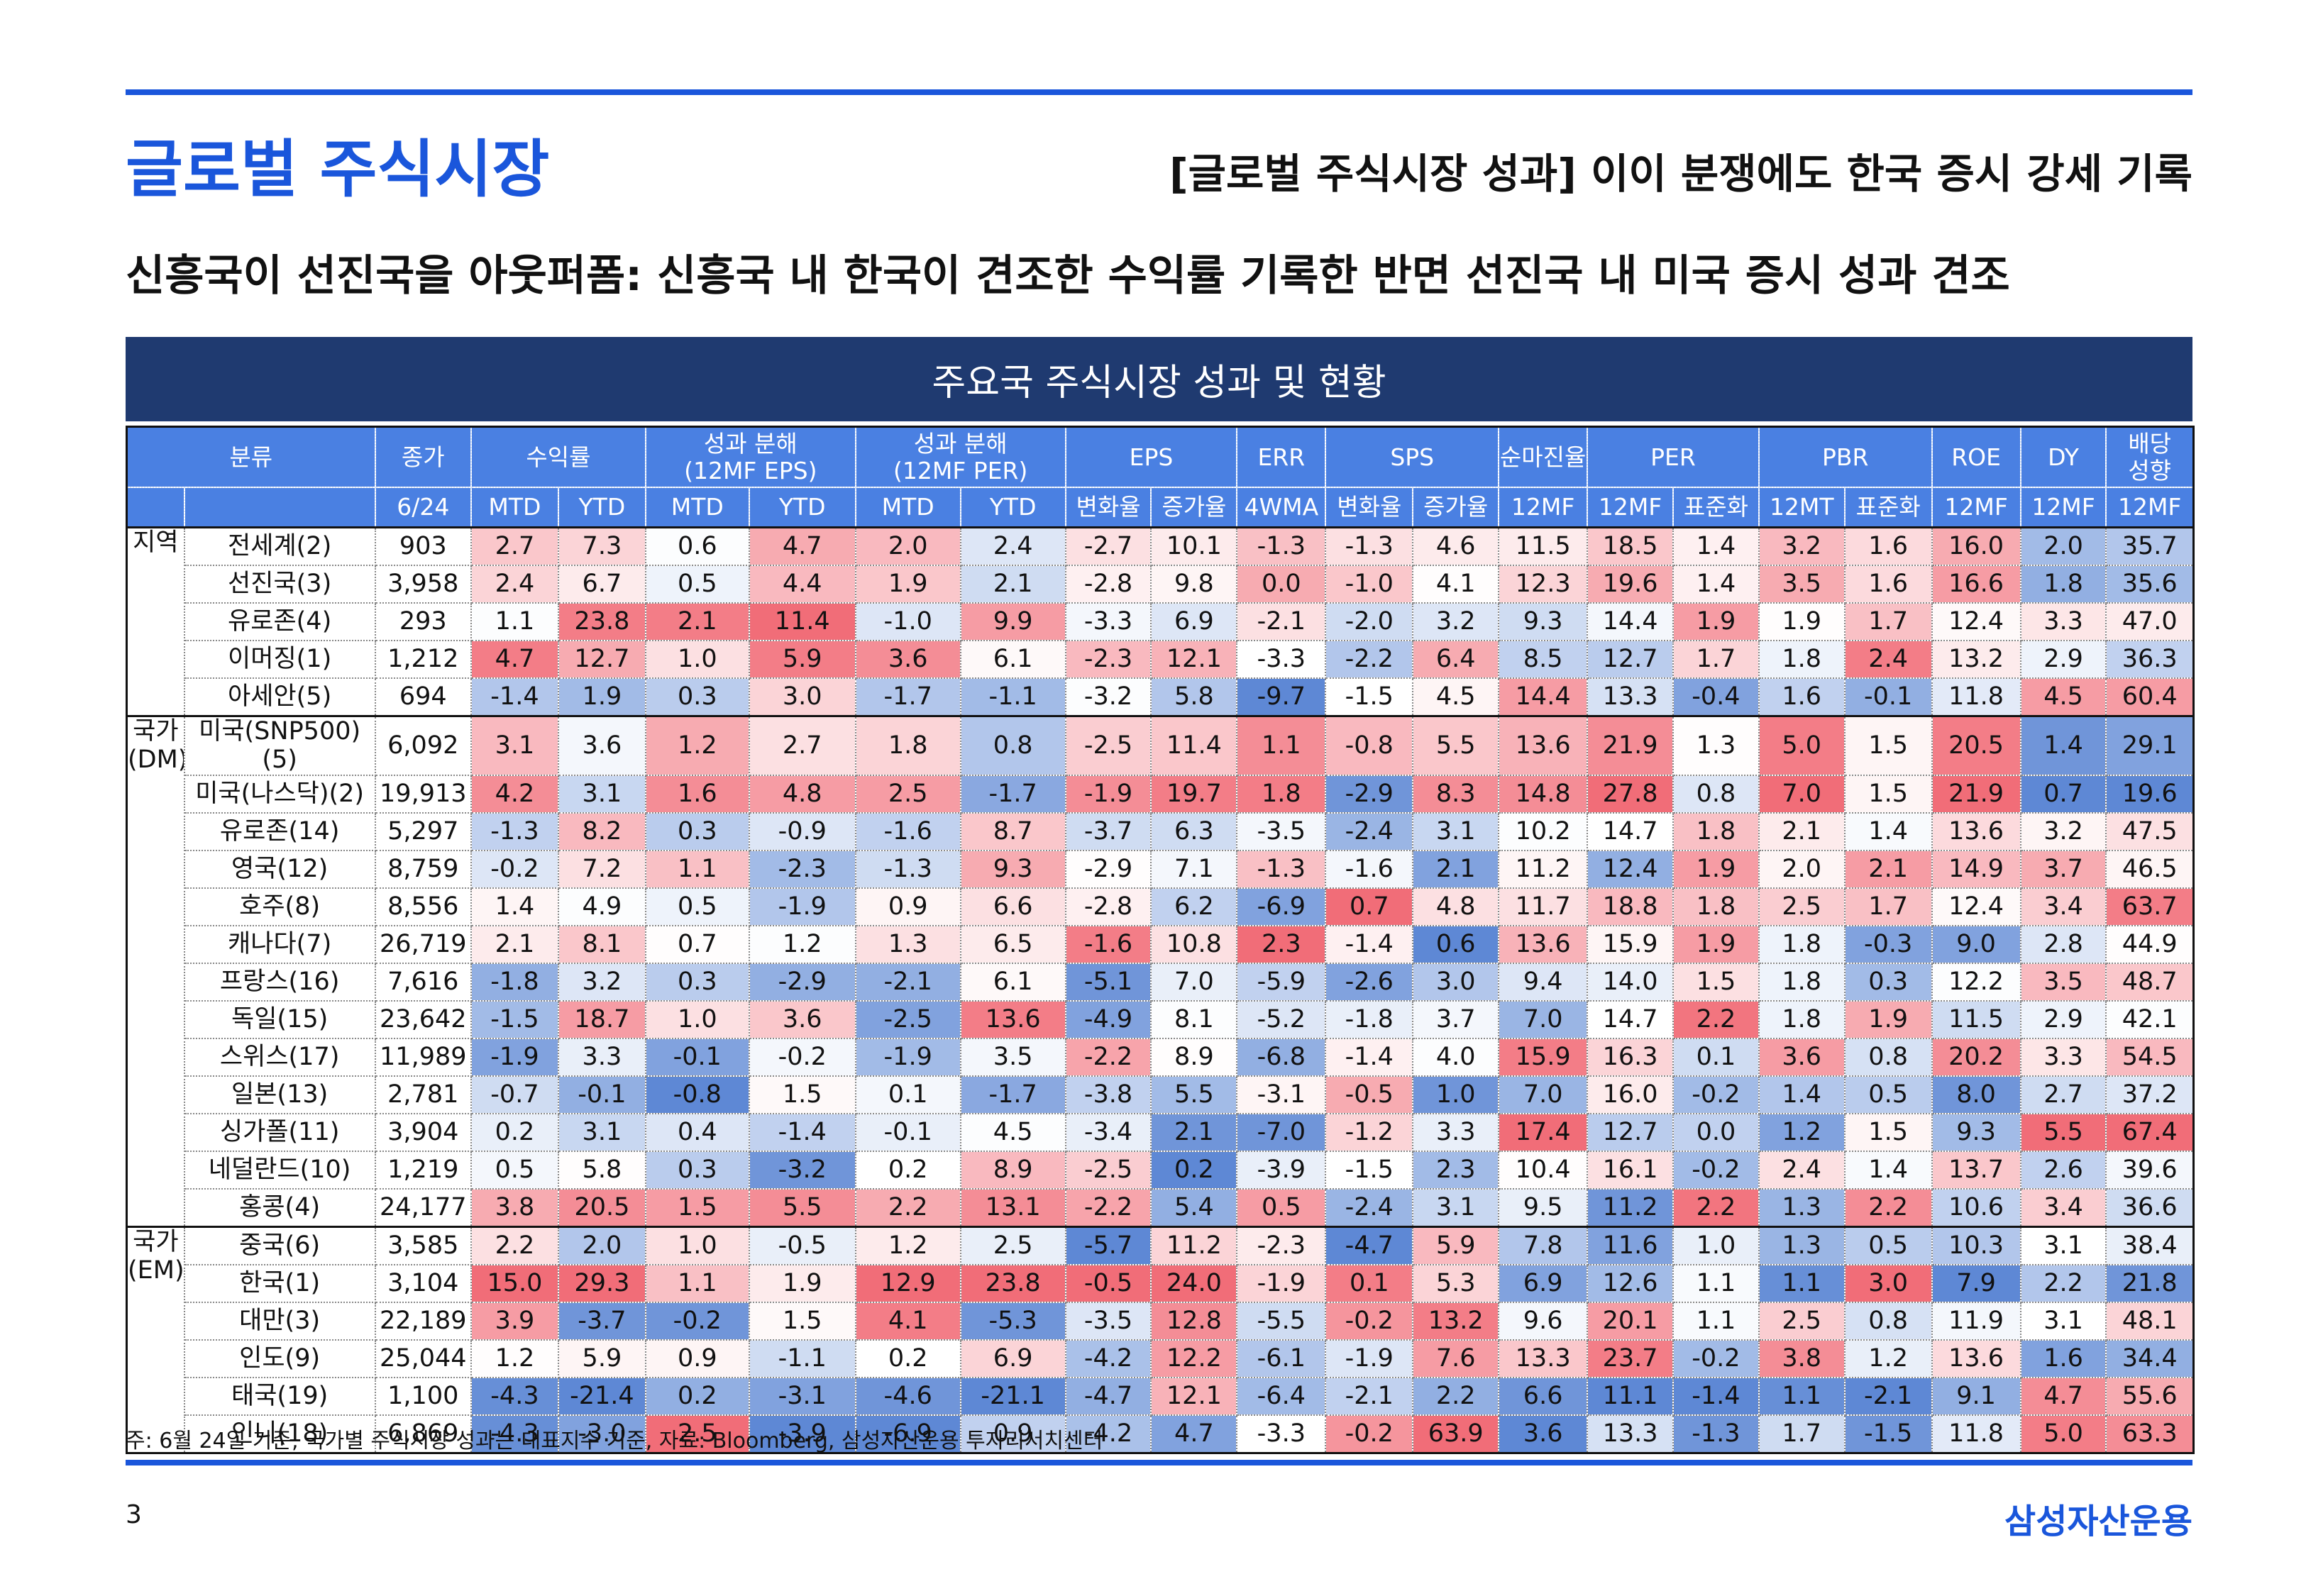 The height and width of the screenshot is (1596, 2306). What do you see at coordinates (1543, 794) in the screenshot?
I see `value-cell: 14.8` at bounding box center [1543, 794].